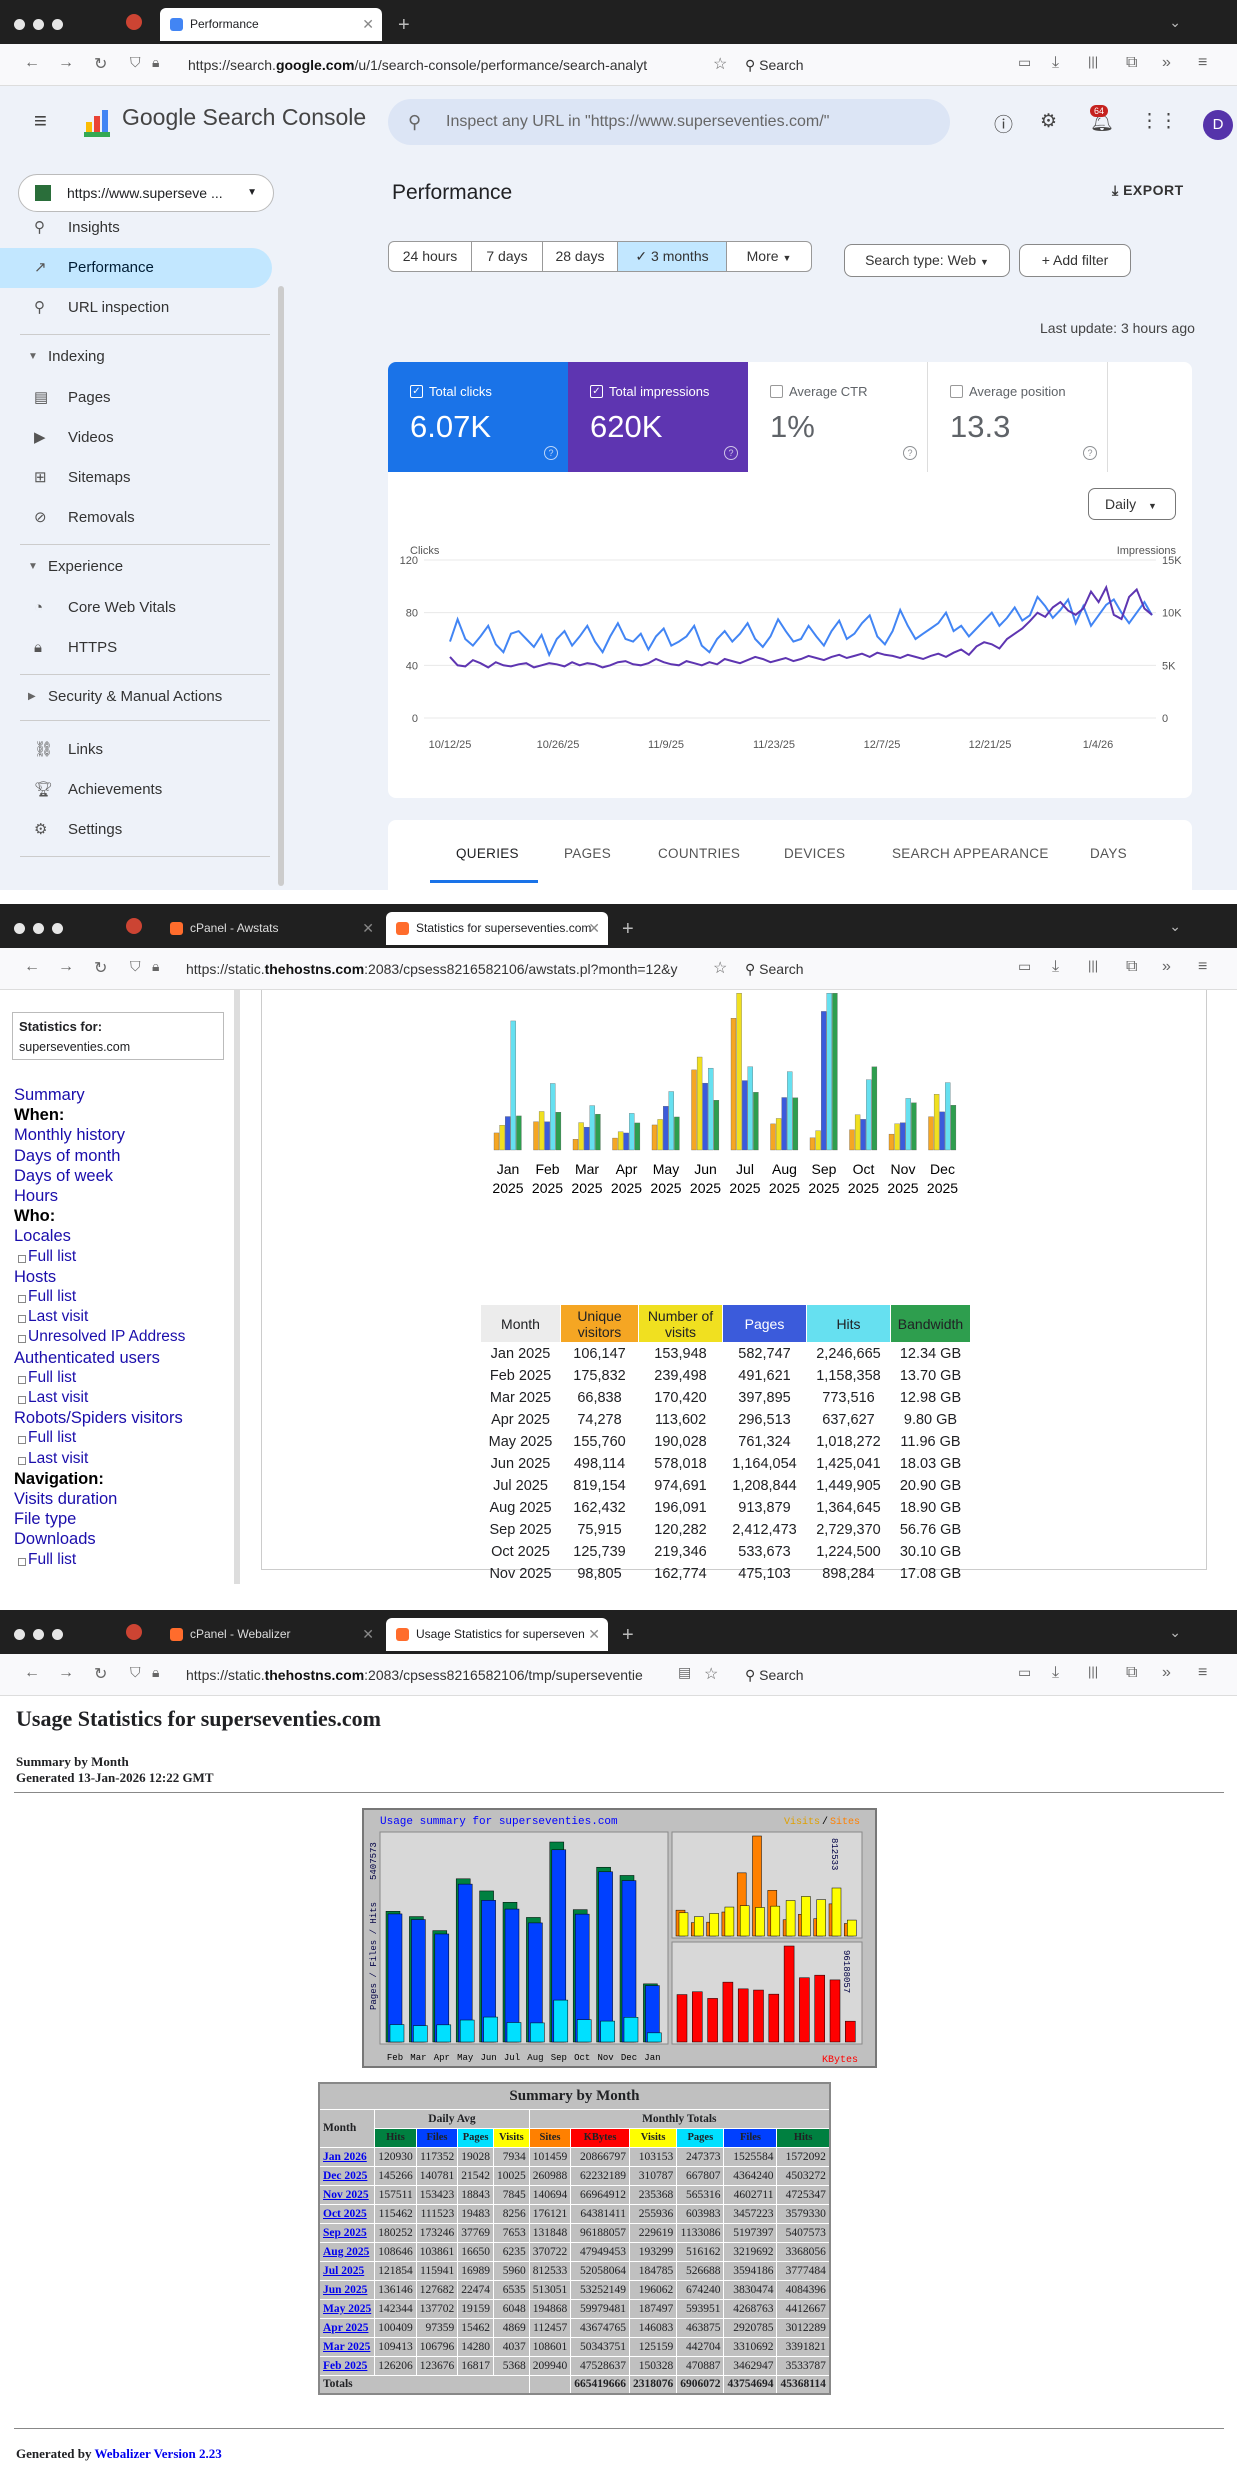  Describe the element at coordinates (580, 256) in the screenshot. I see `range-28d: 28 days` at that location.